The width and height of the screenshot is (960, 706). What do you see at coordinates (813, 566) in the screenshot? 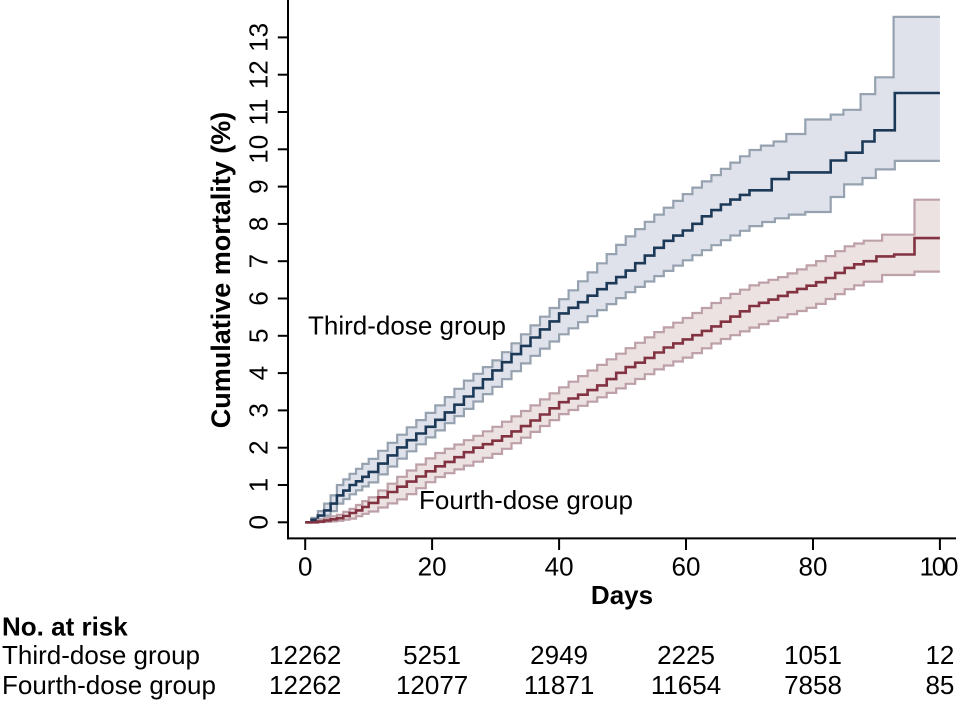
I see `svg-text: 80` at bounding box center [813, 566].